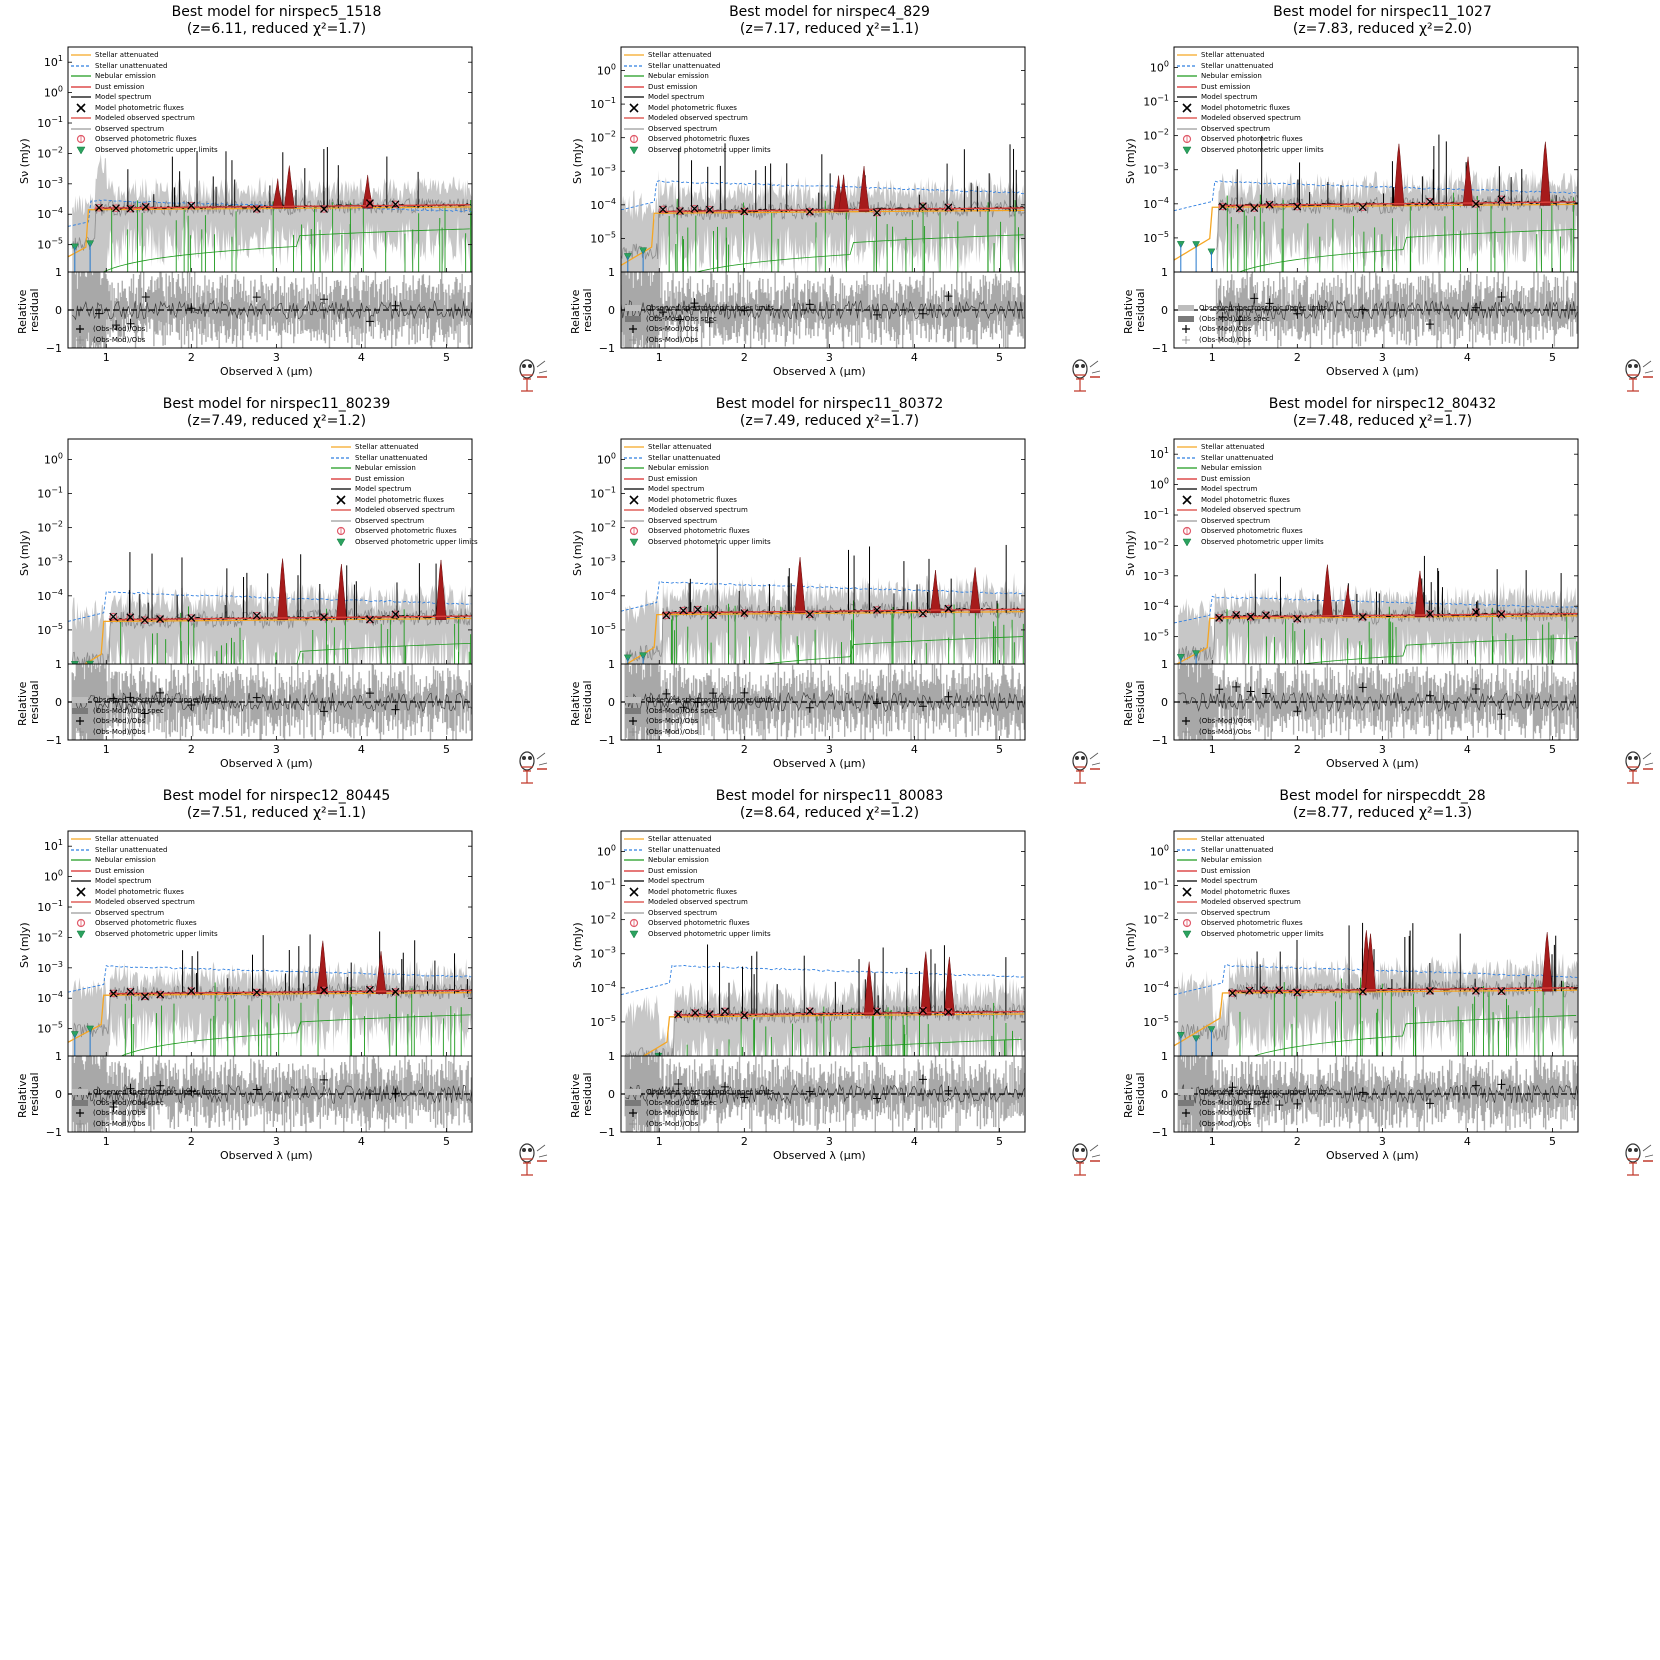 This screenshot has width=1660, height=1660. Describe the element at coordinates (53, 845) in the screenshot. I see `y-tick-label: 10¹` at that location.